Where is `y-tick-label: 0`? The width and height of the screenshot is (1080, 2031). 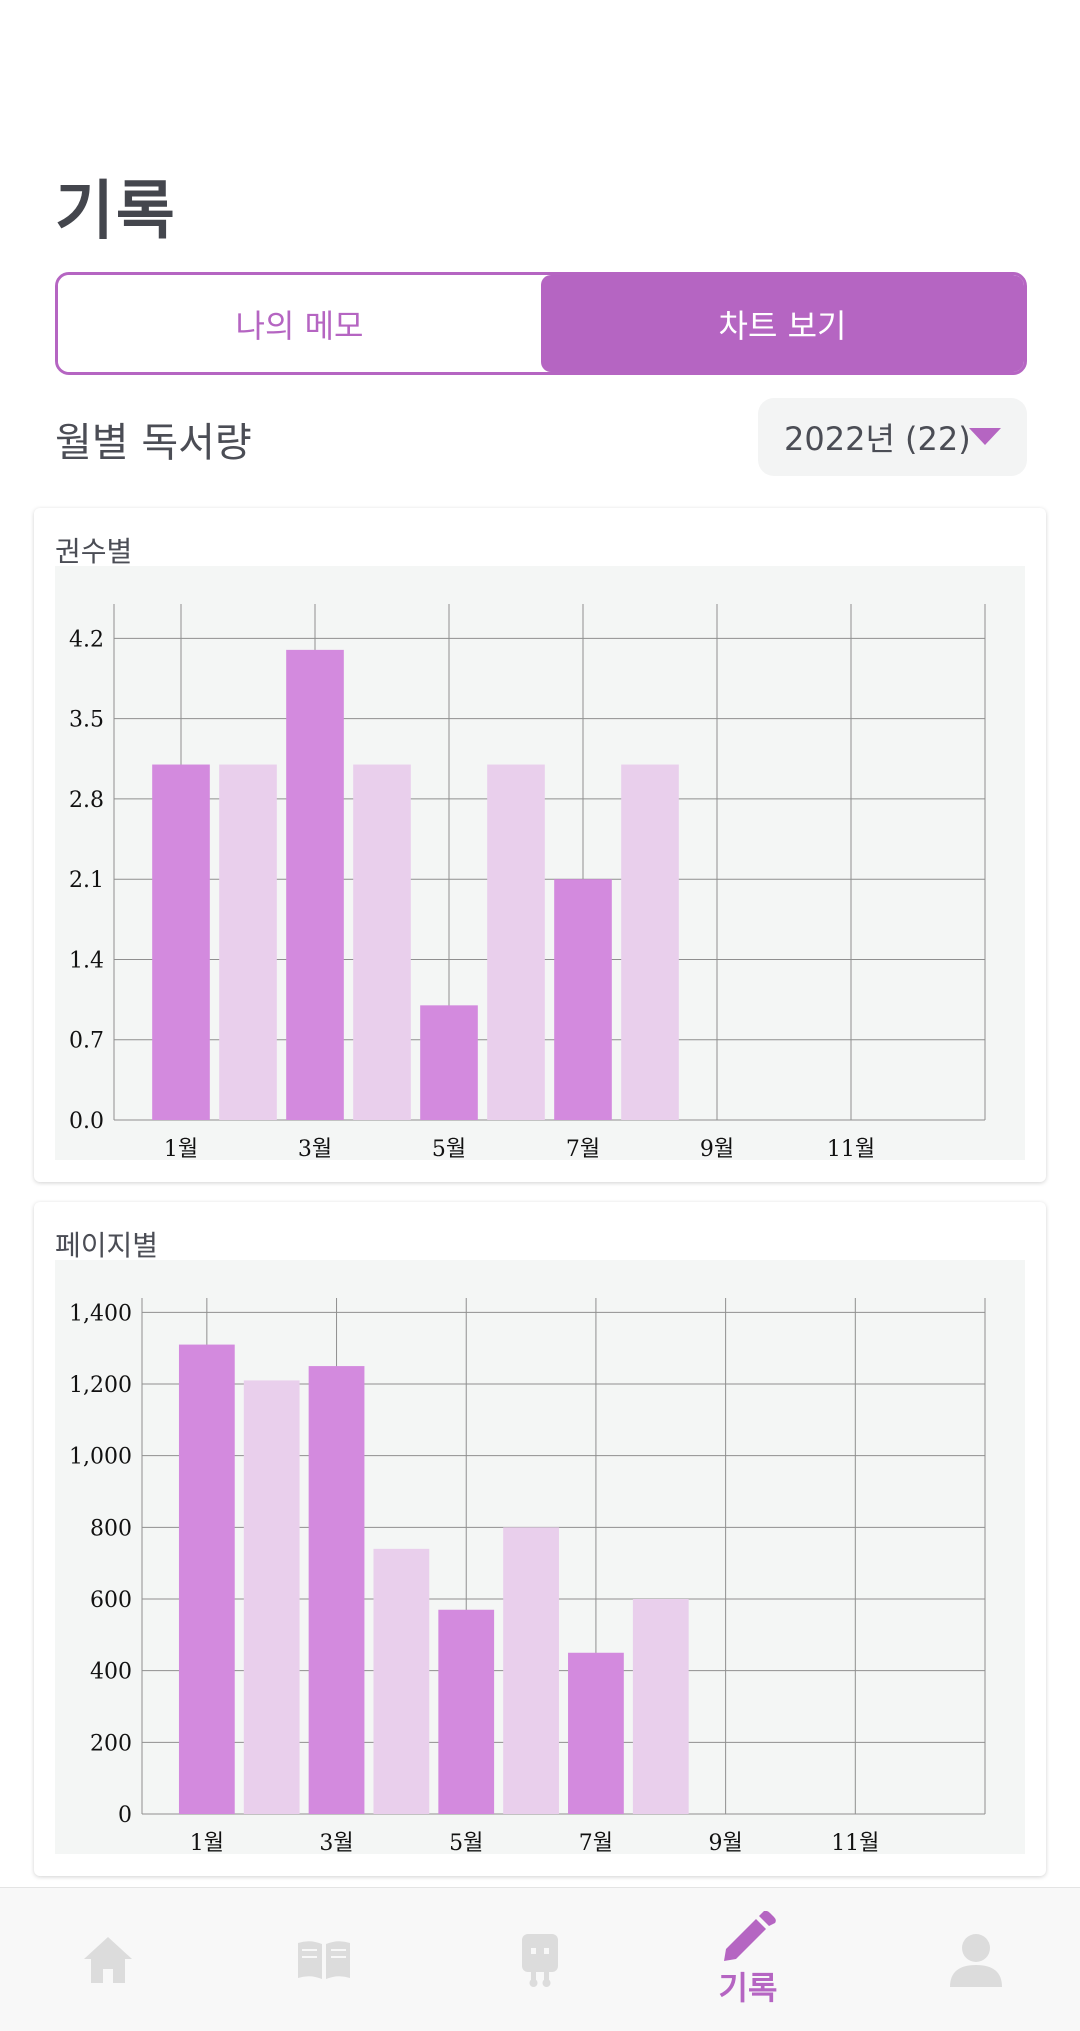 y-tick-label: 0 is located at coordinates (125, 1815).